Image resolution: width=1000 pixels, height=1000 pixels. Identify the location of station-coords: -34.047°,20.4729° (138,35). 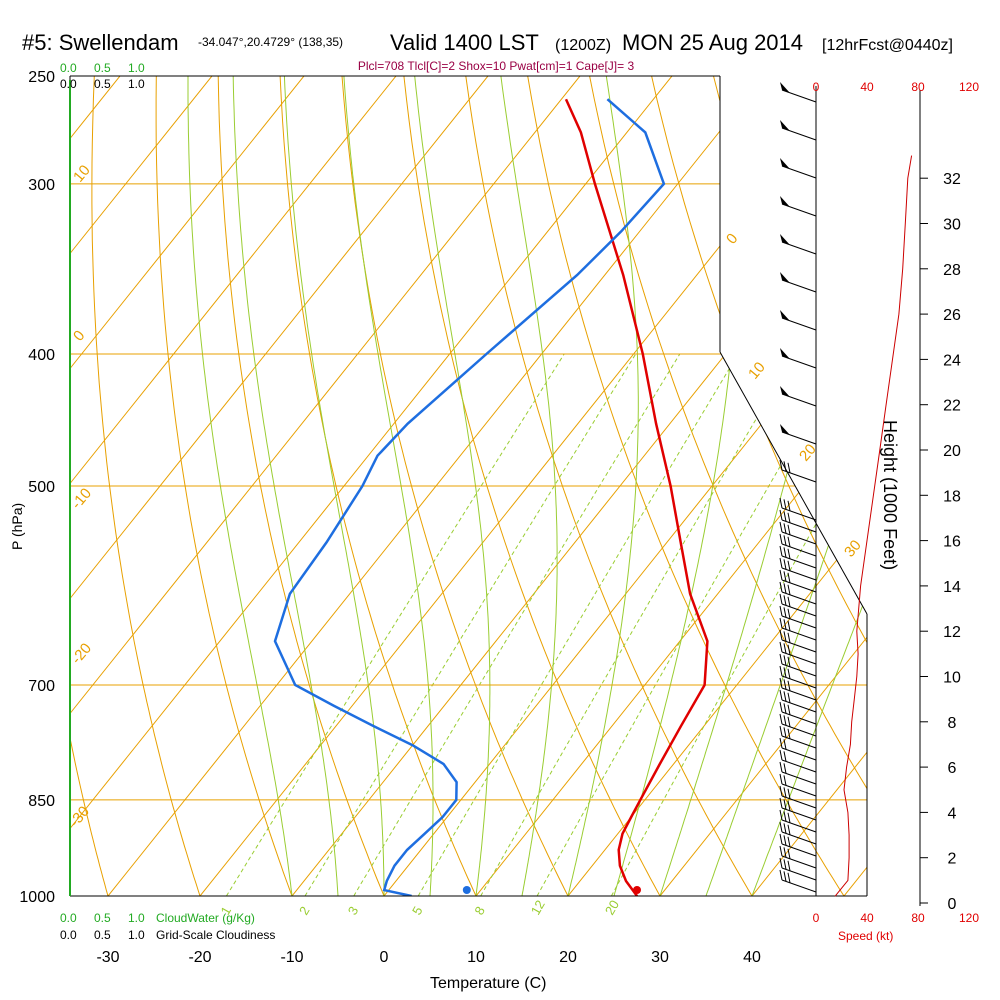
(270, 42).